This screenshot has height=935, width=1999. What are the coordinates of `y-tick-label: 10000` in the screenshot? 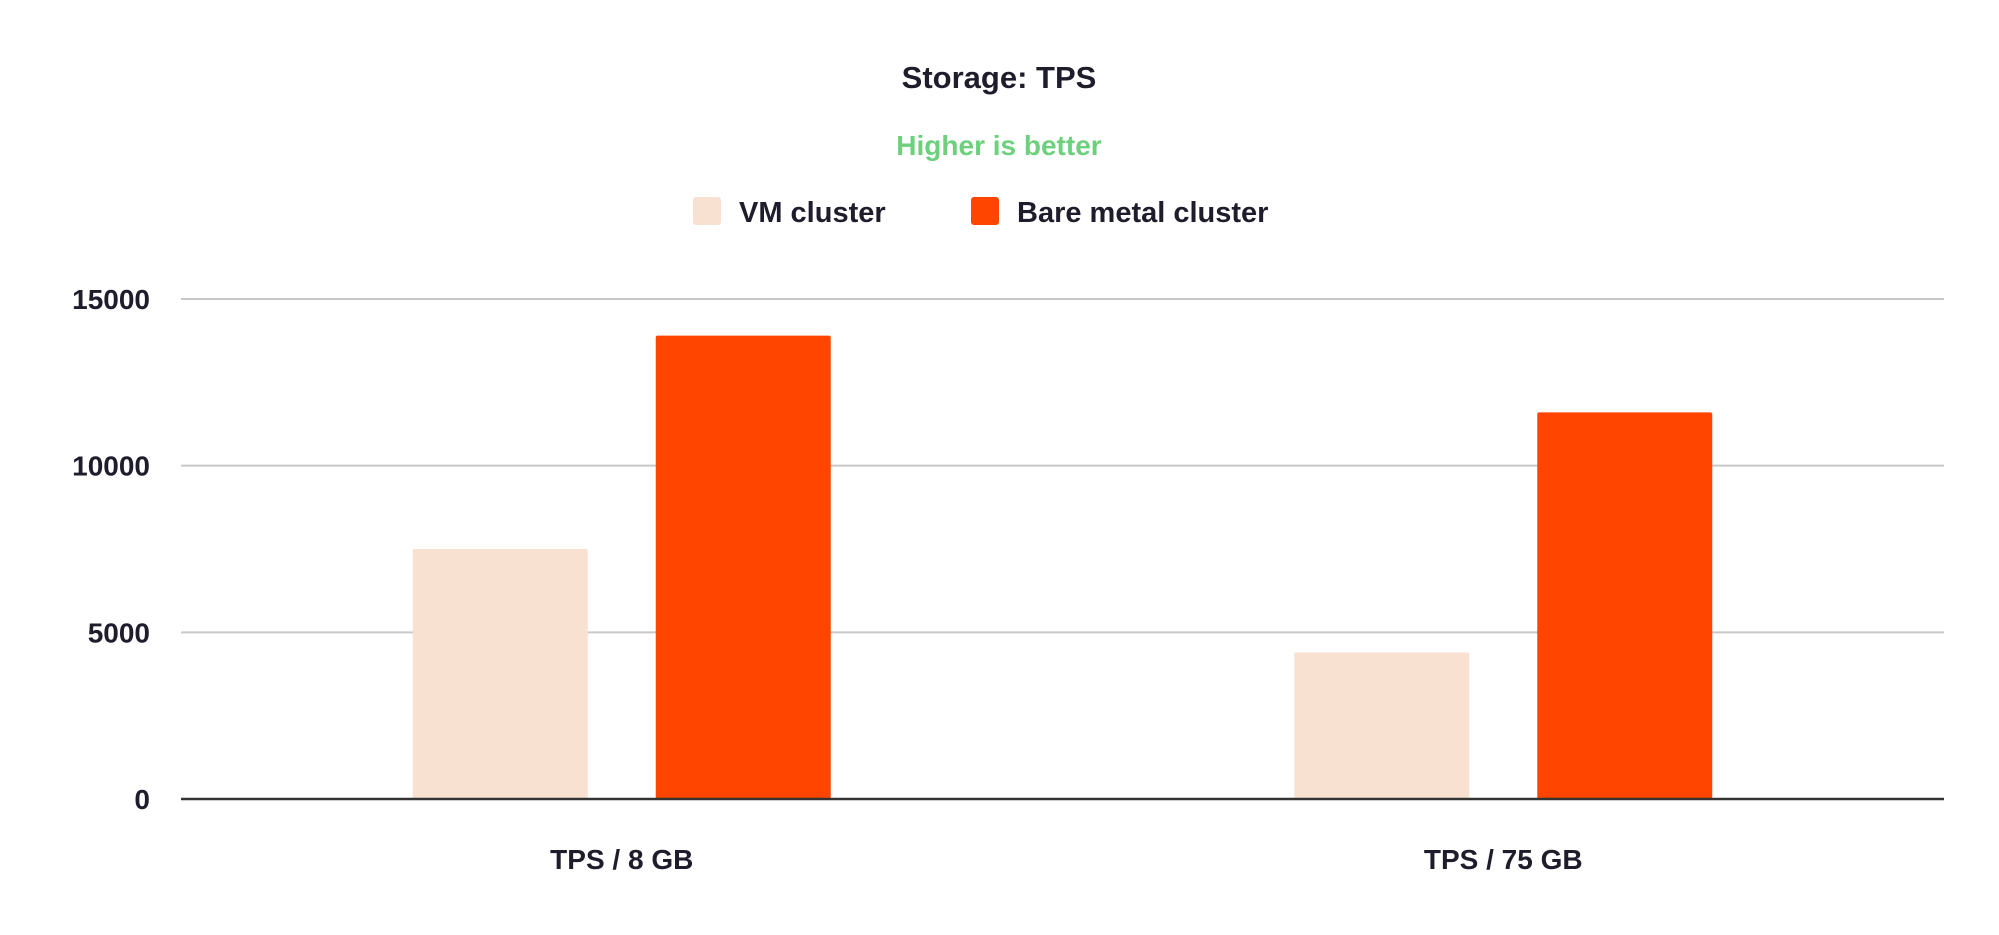 It's located at (111, 466).